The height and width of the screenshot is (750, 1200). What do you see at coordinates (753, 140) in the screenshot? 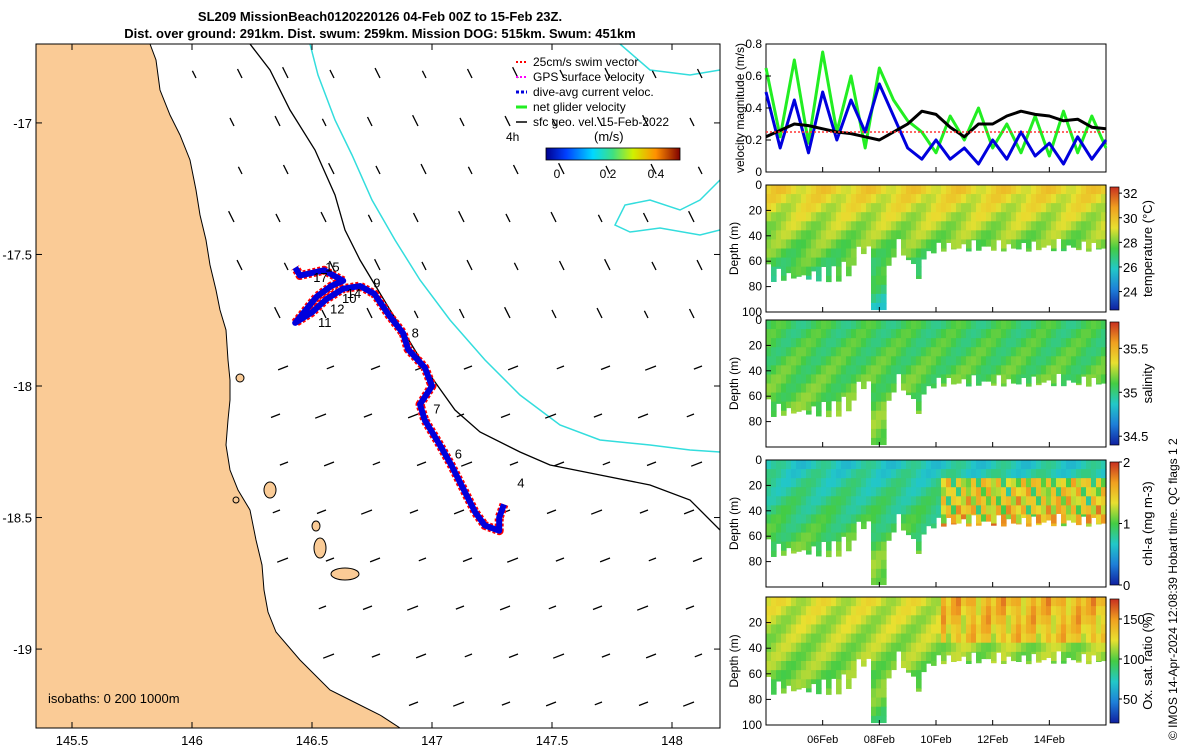
I see `velocity-y-tick-label: 0.2` at bounding box center [753, 140].